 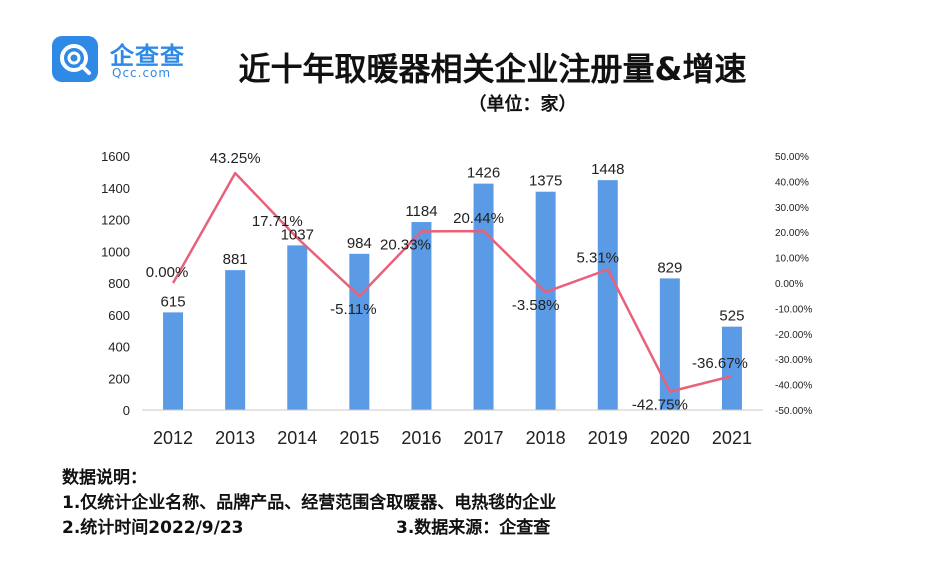 I want to click on bar-value-label-2016: 1184, so click(x=421, y=211).